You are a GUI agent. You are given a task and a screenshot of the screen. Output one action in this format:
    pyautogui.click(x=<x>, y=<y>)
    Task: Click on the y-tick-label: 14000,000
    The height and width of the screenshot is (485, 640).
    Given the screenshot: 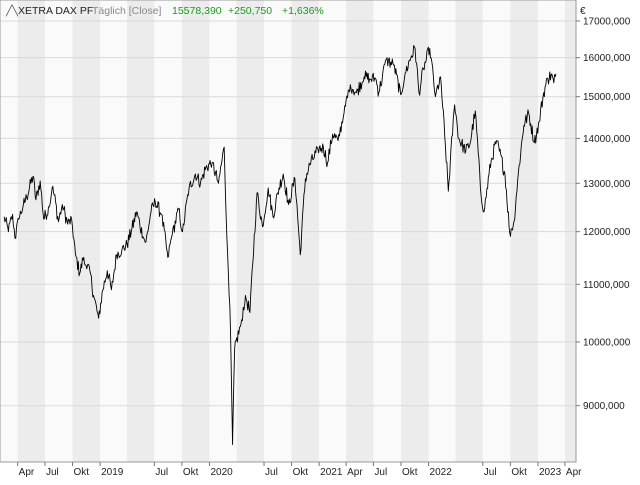 What is the action you would take?
    pyautogui.click(x=607, y=139)
    